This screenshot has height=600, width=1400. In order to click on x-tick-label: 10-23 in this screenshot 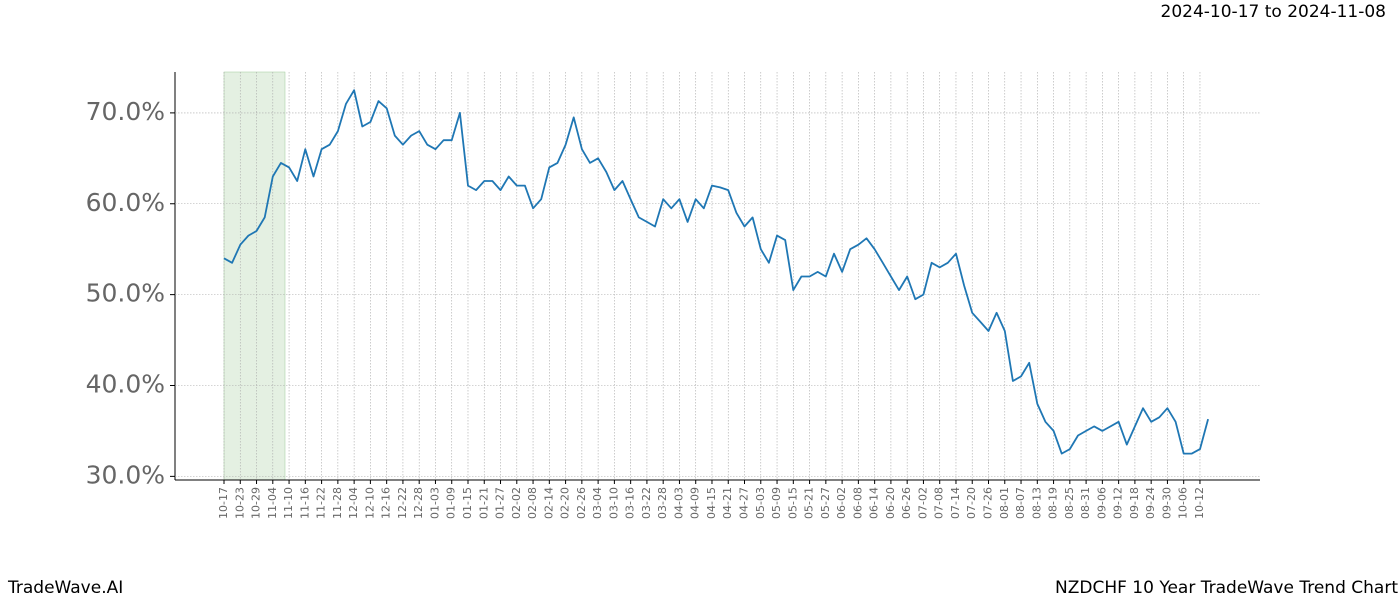, I will do `click(239, 503)`.